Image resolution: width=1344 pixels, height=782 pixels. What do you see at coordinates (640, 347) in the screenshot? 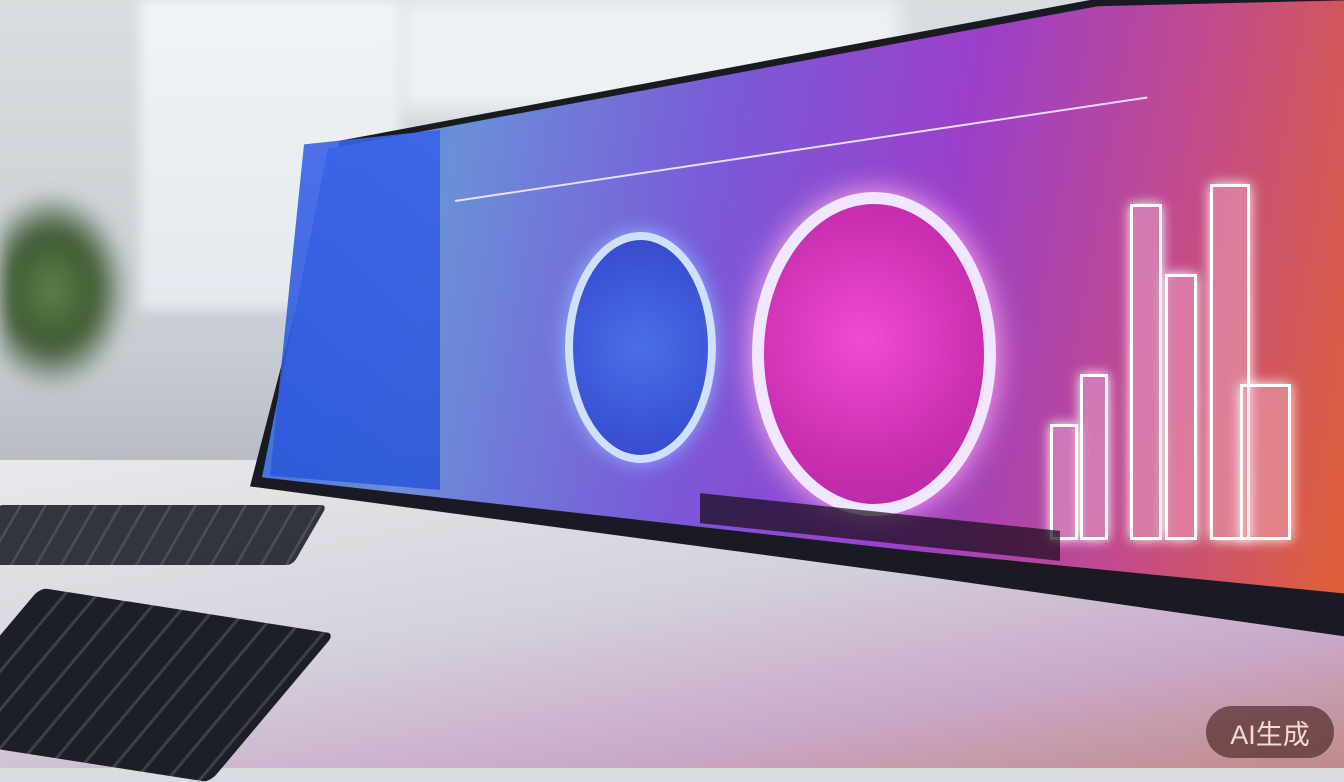
I see `donut-chart-blue` at bounding box center [640, 347].